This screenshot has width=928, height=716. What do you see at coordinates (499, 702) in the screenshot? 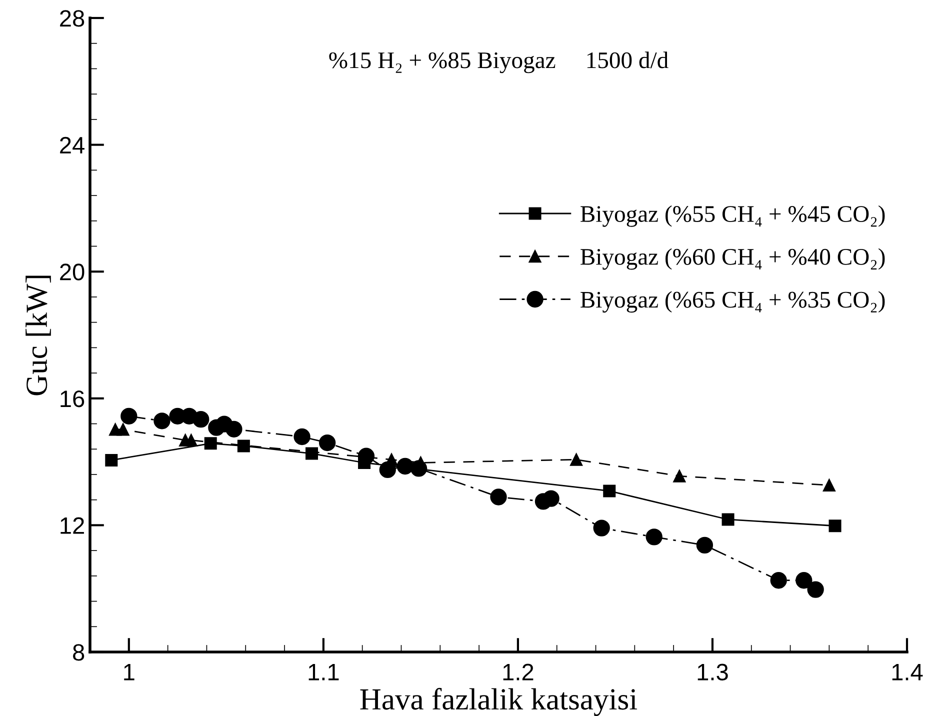
I see `x-axis-title: Hava fazlalik katsayisi` at bounding box center [499, 702].